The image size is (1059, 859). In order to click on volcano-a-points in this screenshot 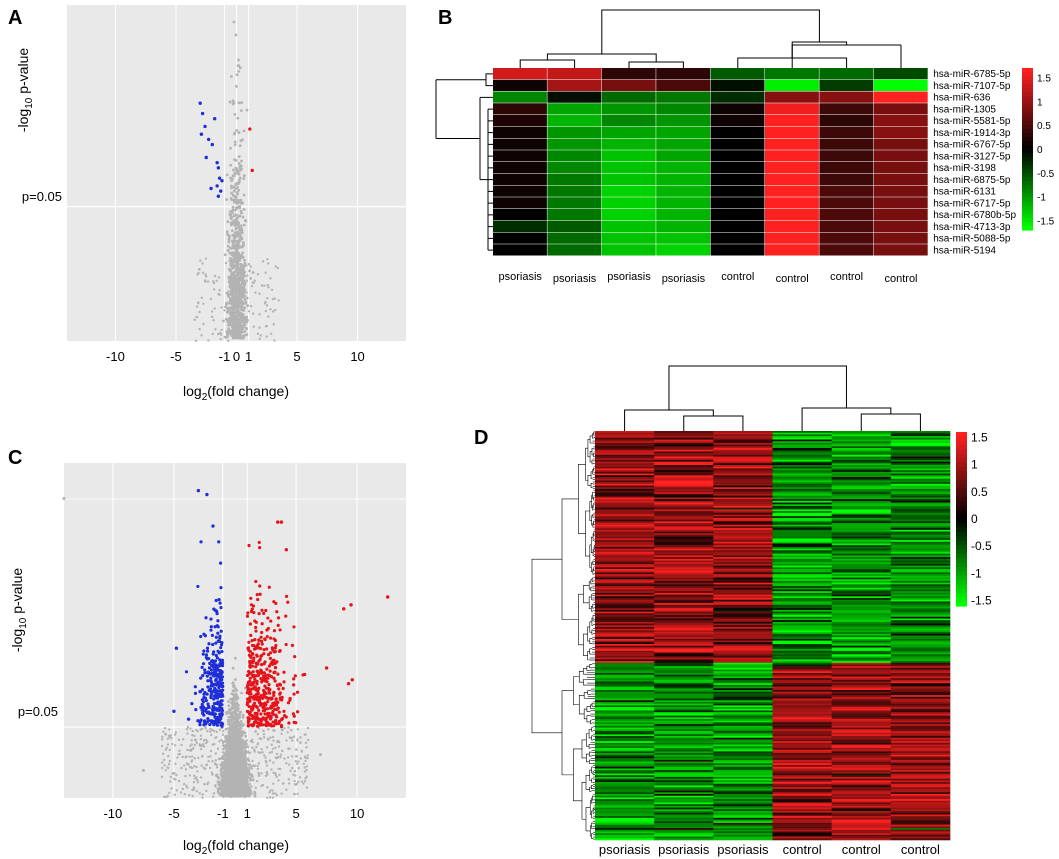, I will do `click(236, 181)`.